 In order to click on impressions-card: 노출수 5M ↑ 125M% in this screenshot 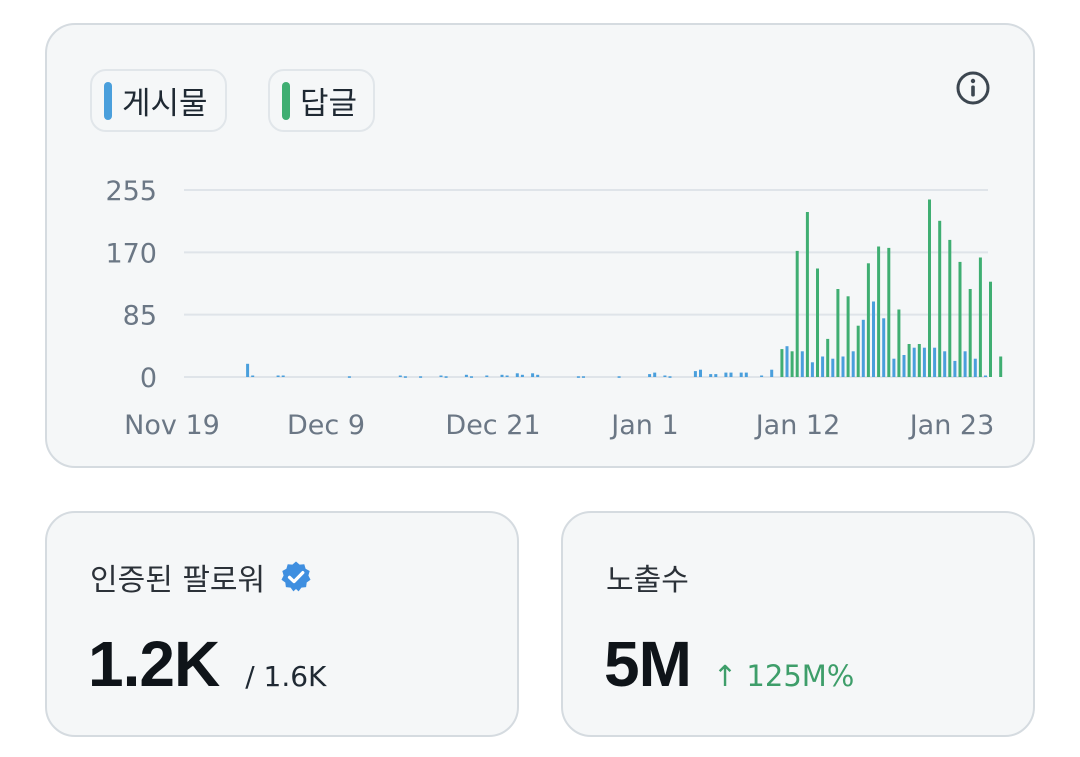, I will do `click(798, 624)`.